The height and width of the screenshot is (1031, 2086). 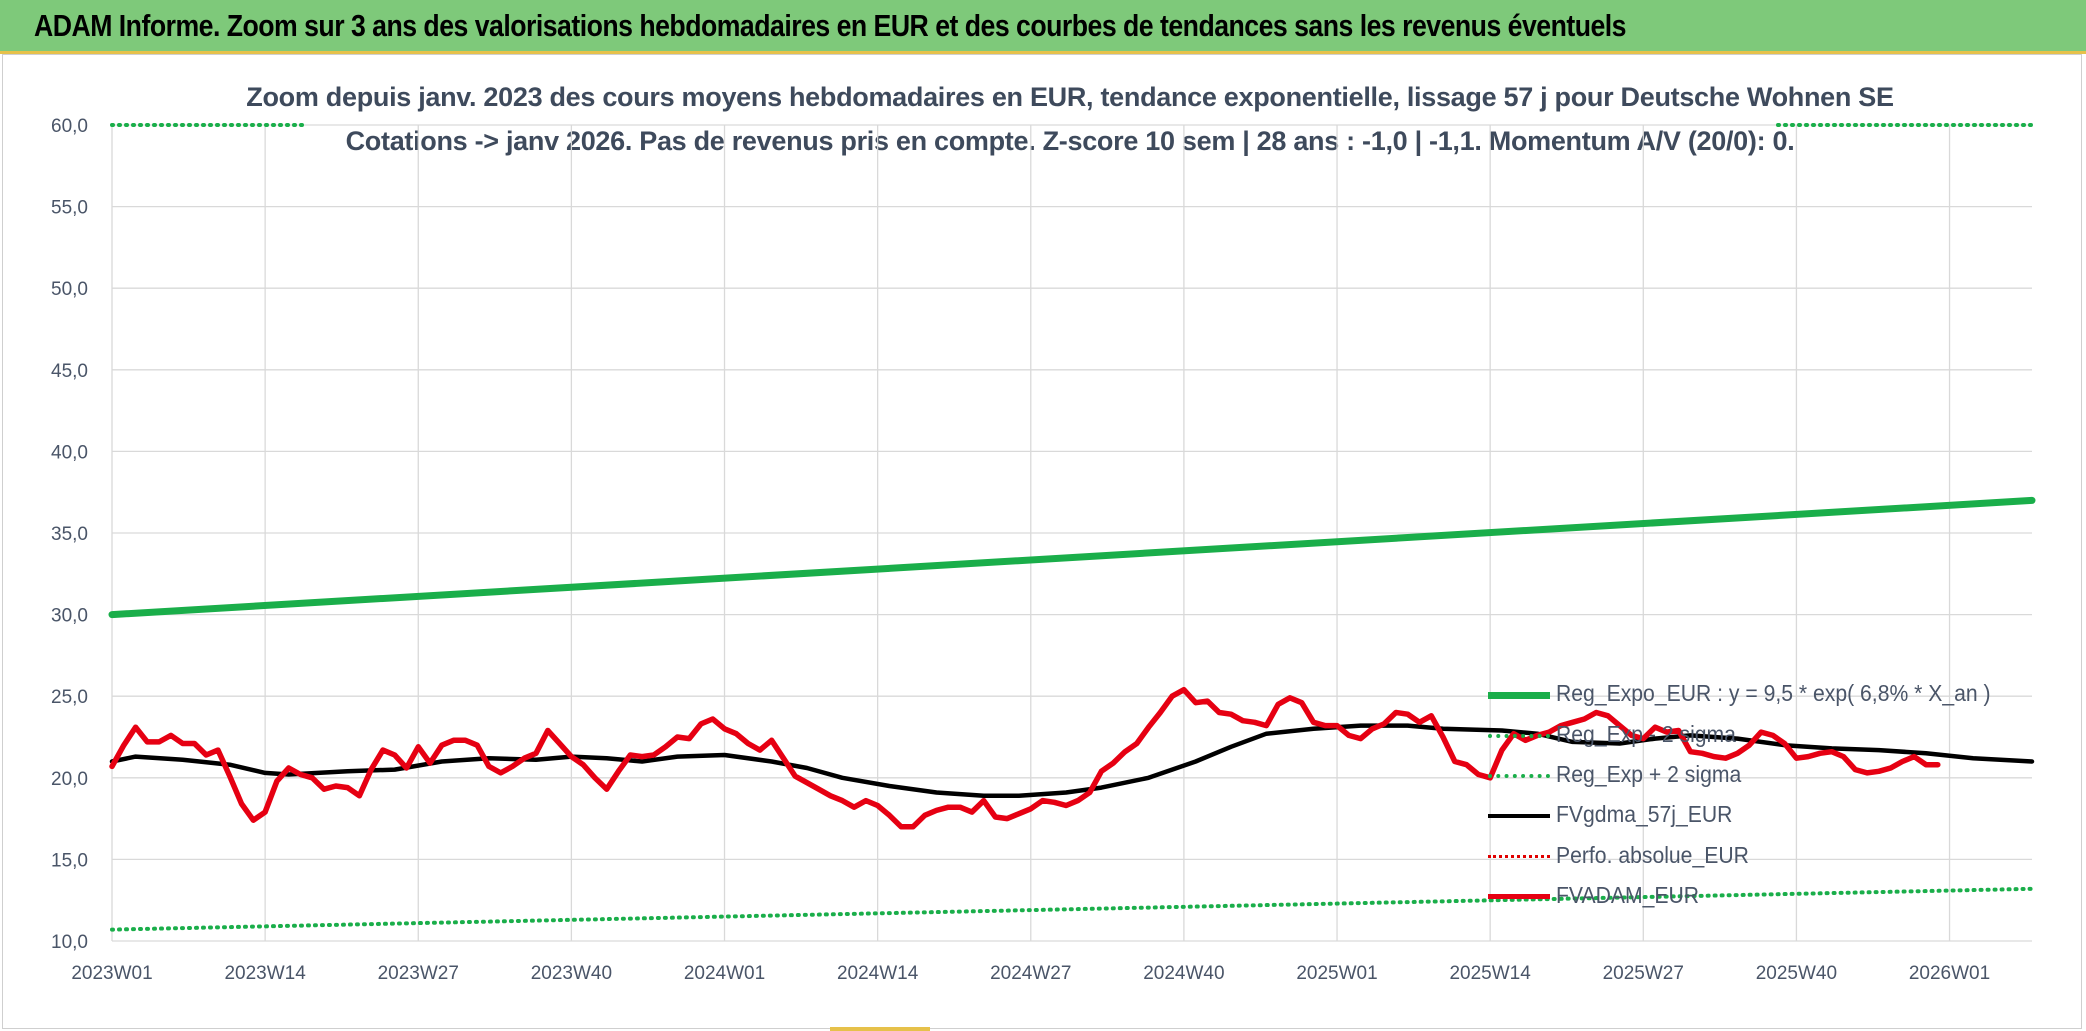 What do you see at coordinates (1768, 897) in the screenshot?
I see `legend-item: FVADAM_EUR` at bounding box center [1768, 897].